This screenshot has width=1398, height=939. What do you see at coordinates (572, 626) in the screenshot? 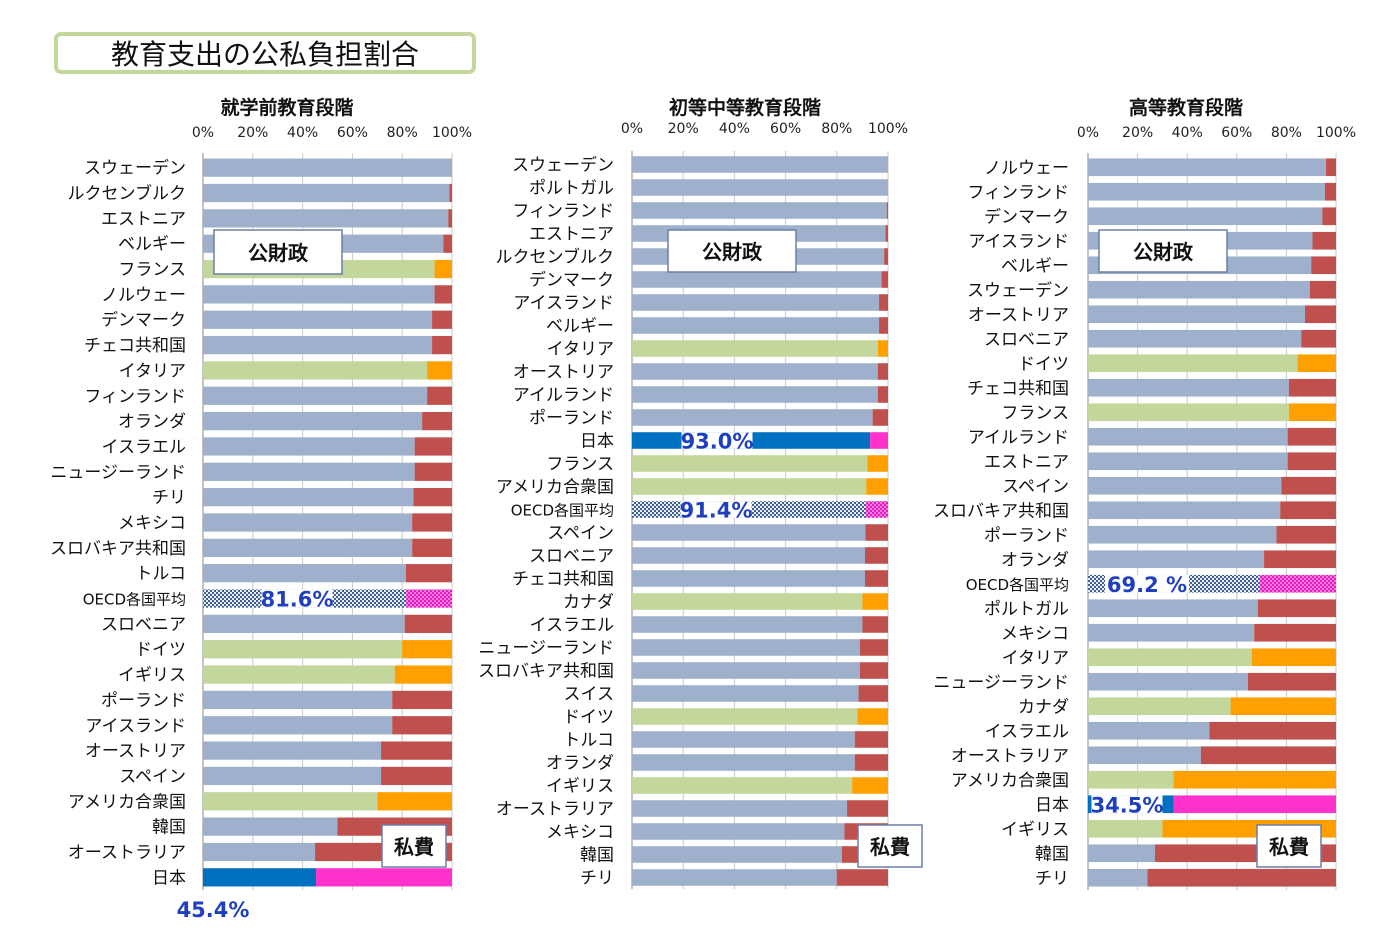
I see `category-label-1-20: イスラエル` at bounding box center [572, 626].